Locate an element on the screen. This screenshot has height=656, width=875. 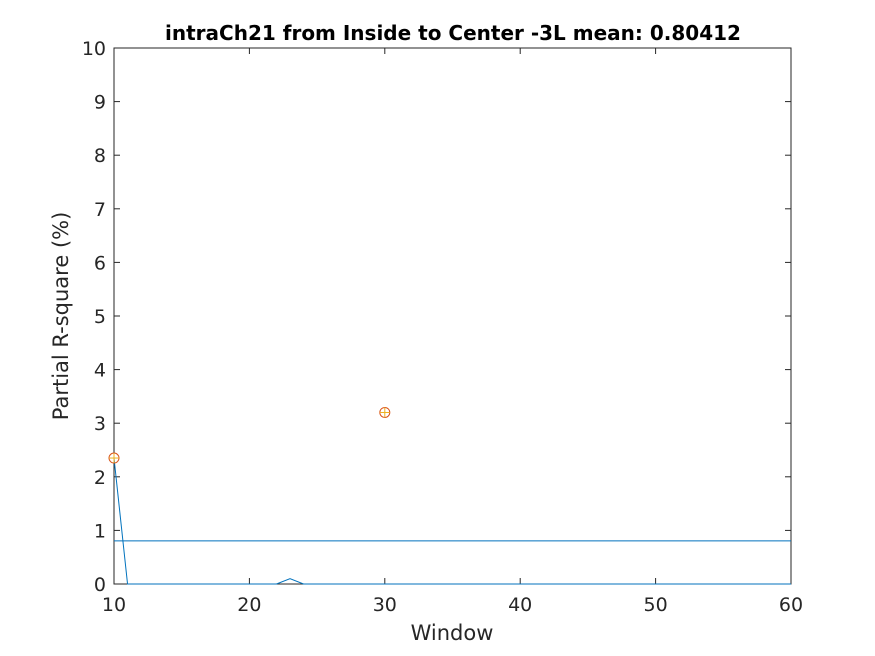
y-tick-label: 6 is located at coordinates (100, 263).